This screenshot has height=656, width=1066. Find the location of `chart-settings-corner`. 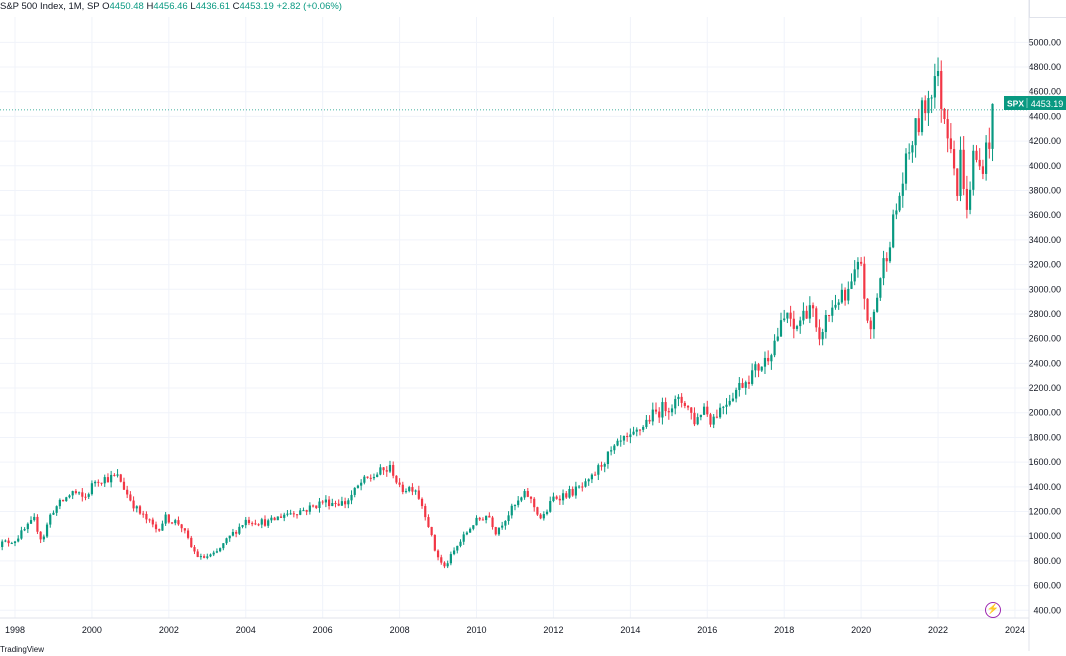

chart-settings-corner is located at coordinates (1047, 9).